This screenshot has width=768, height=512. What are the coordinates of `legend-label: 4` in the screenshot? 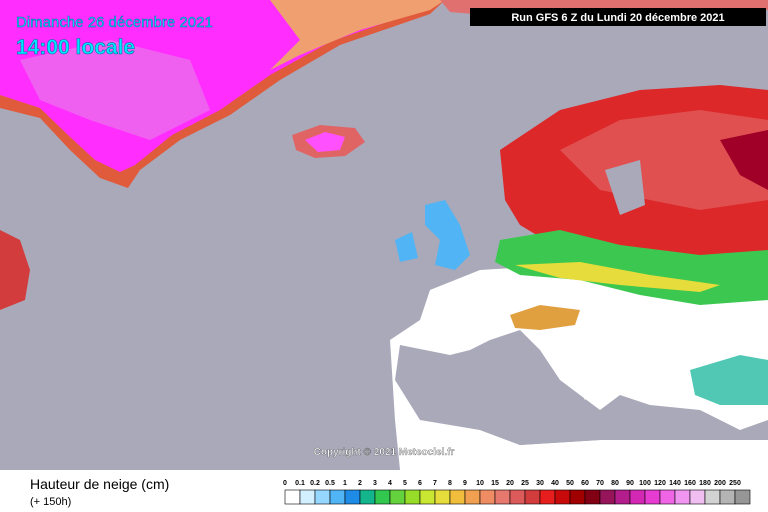 It's located at (390, 483).